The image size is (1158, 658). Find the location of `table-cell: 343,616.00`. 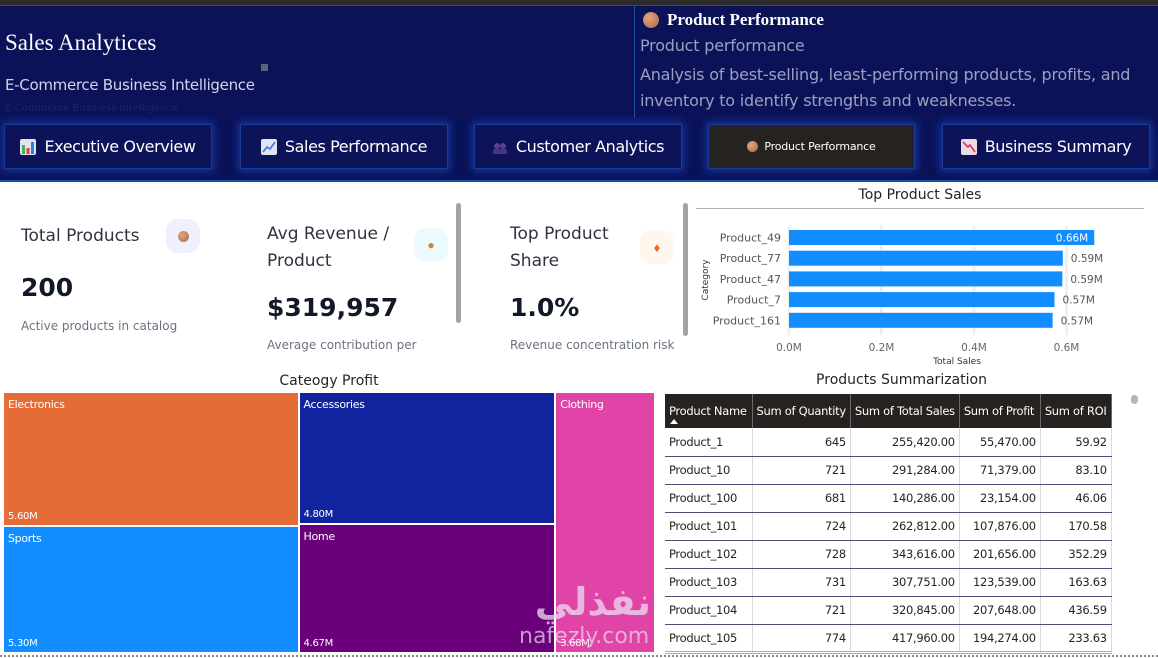

table-cell: 343,616.00 is located at coordinates (905, 554).